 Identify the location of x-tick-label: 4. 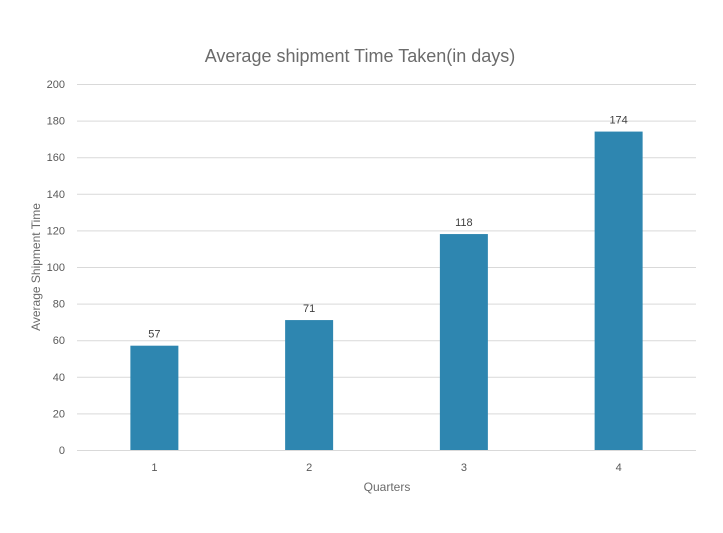
(619, 468).